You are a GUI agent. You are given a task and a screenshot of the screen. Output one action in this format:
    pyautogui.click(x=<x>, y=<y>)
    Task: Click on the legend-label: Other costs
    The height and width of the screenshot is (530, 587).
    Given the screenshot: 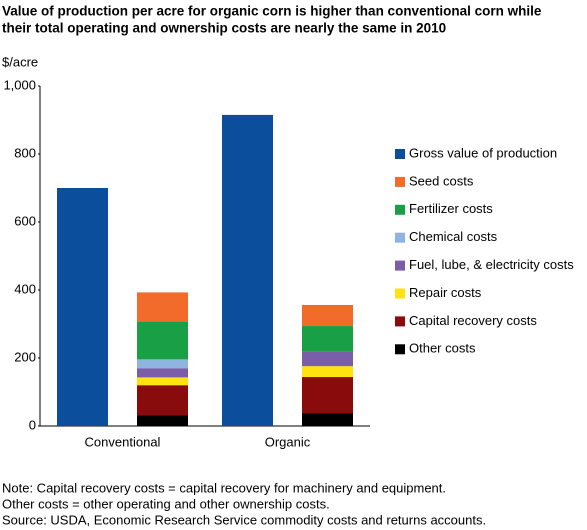 What is the action you would take?
    pyautogui.click(x=442, y=348)
    